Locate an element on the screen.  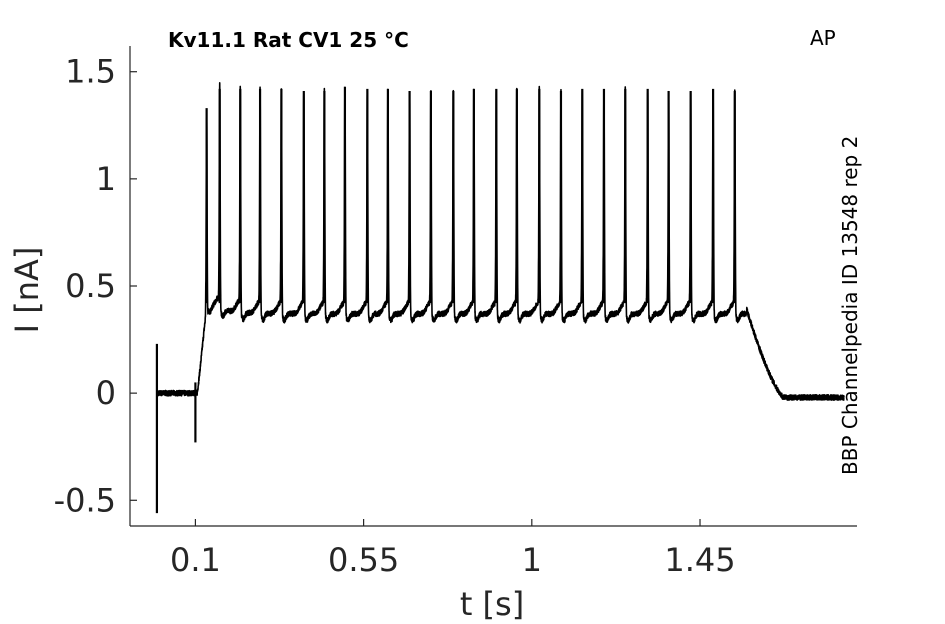
x-axis-title: t [s] is located at coordinates (492, 604).